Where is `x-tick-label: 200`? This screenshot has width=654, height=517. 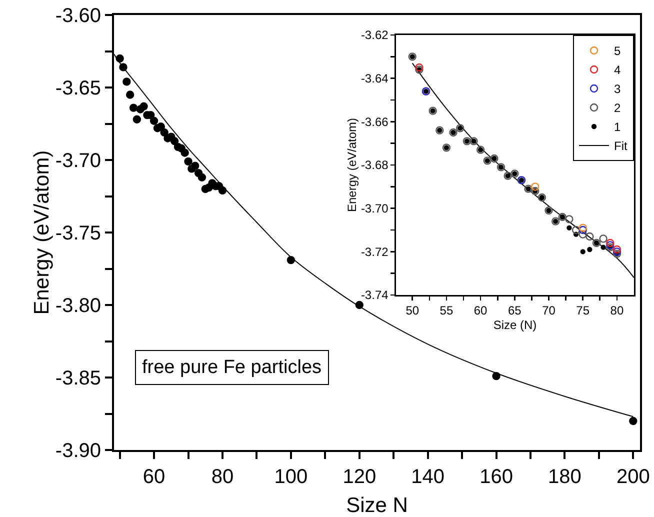
x-tick-label: 200 is located at coordinates (633, 477).